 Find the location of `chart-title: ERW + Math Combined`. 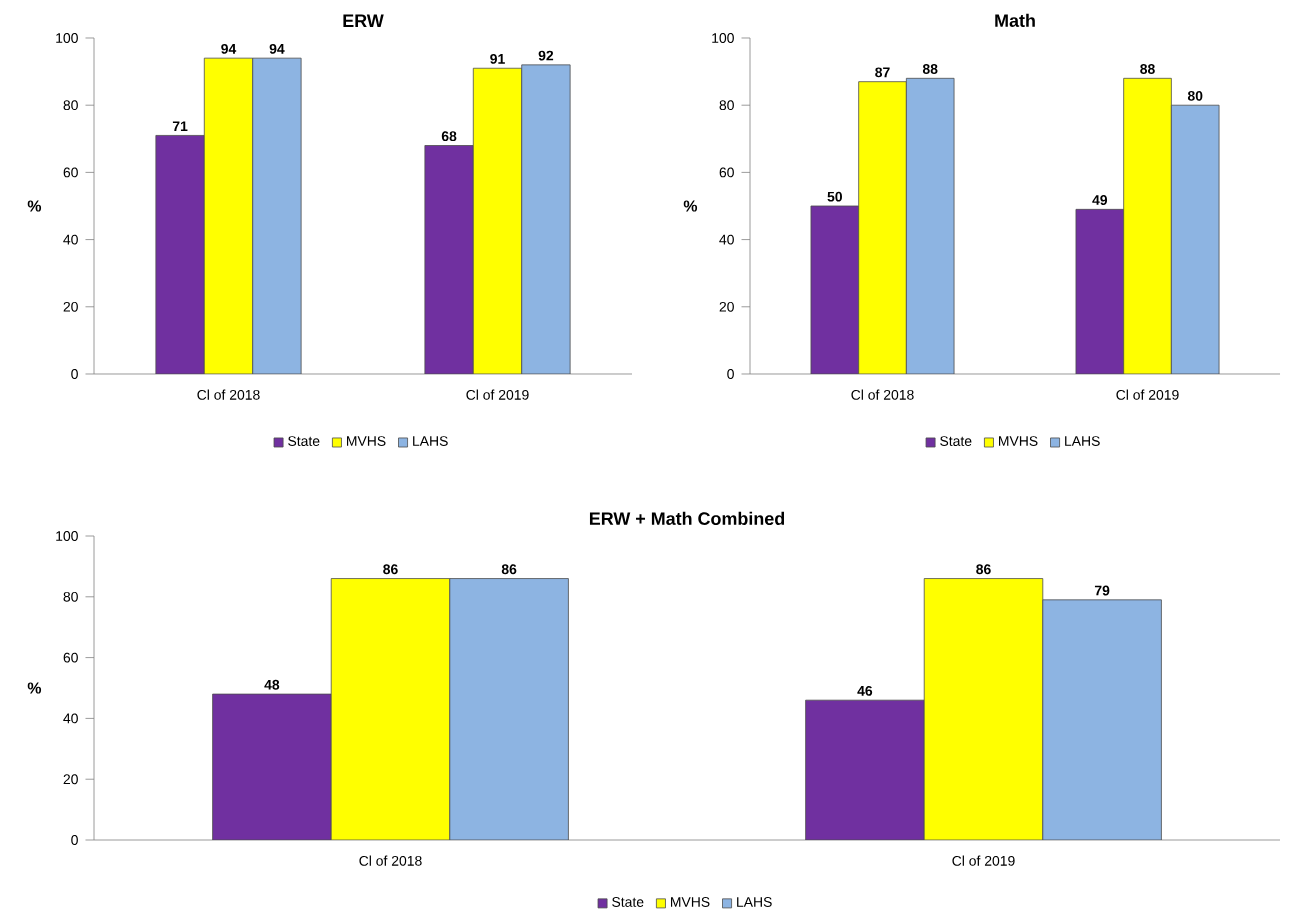

chart-title: ERW + Math Combined is located at coordinates (687, 518).